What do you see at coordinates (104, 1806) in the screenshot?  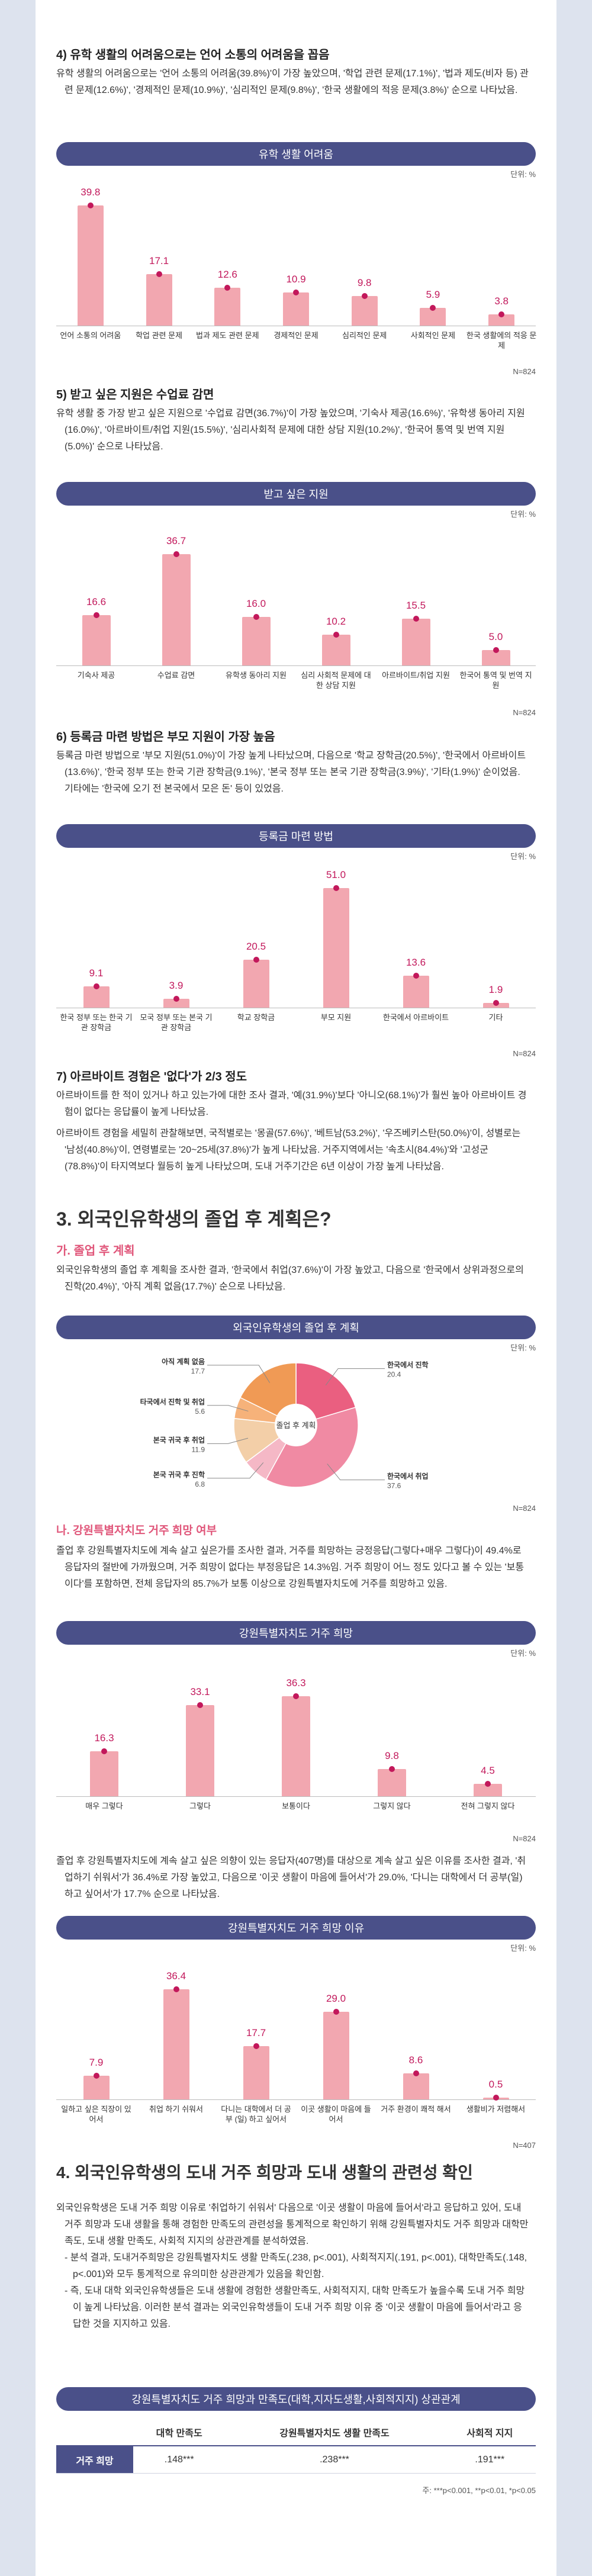 I see `chart-category-label: 매우 그렇다` at bounding box center [104, 1806].